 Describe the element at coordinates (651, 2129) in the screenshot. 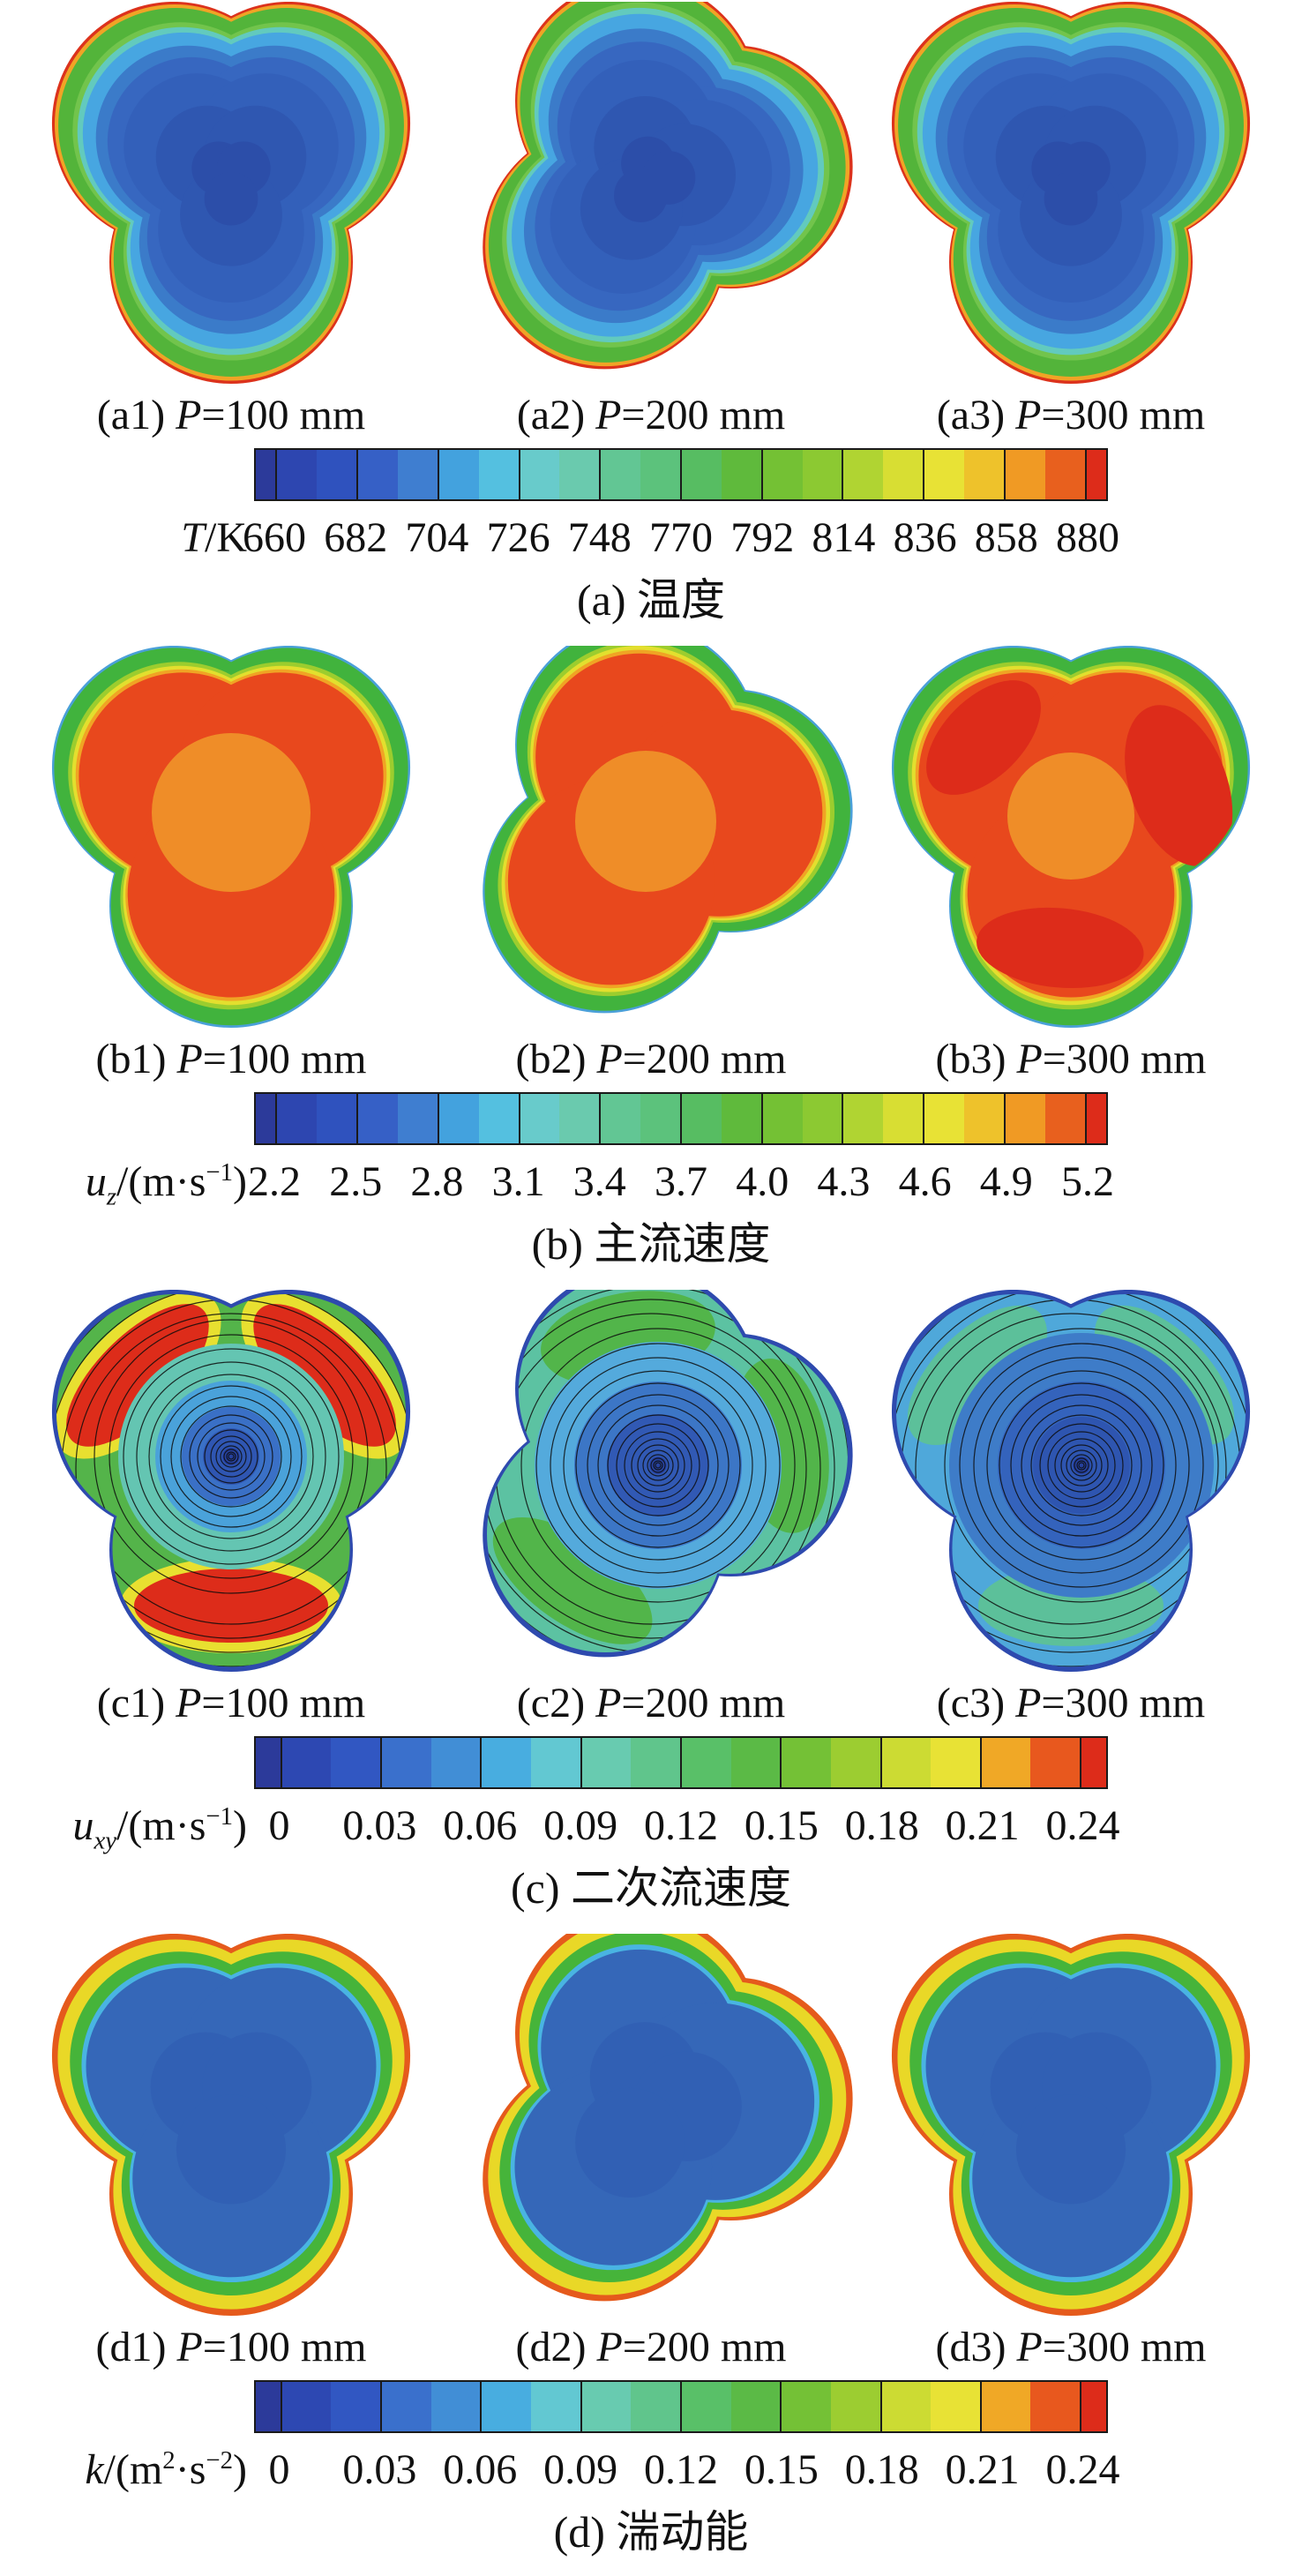

I see `contour-d2-cell` at that location.